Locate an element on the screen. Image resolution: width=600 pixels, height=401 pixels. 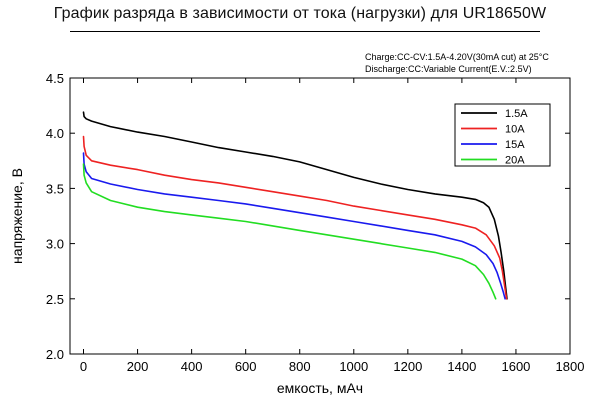
legend-label: 1.5A is located at coordinates (516, 114).